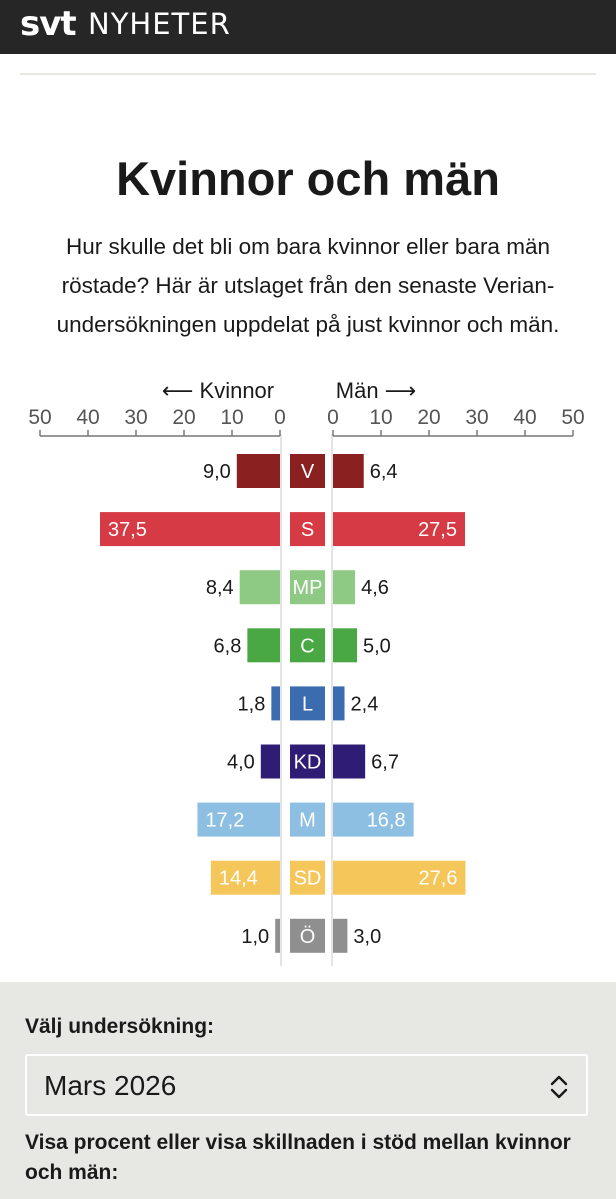 Image resolution: width=616 pixels, height=1199 pixels. I want to click on party-label-s: S, so click(307, 530).